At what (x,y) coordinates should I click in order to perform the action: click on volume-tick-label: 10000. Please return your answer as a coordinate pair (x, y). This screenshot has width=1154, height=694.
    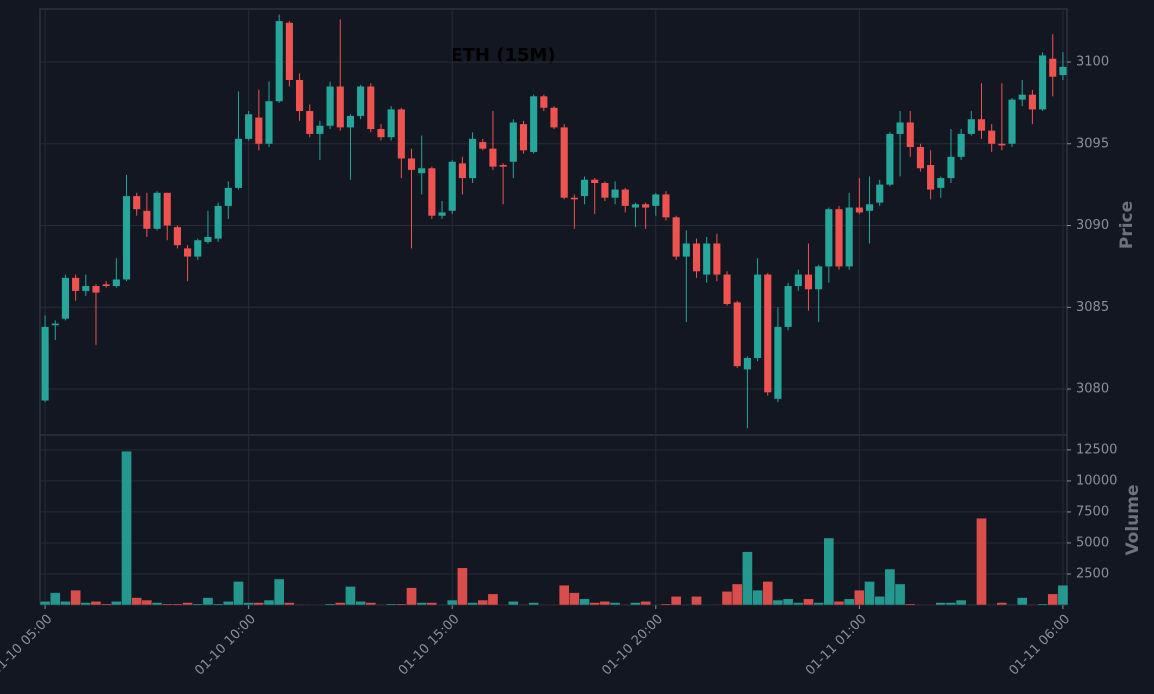
    Looking at the image, I should click on (1096, 480).